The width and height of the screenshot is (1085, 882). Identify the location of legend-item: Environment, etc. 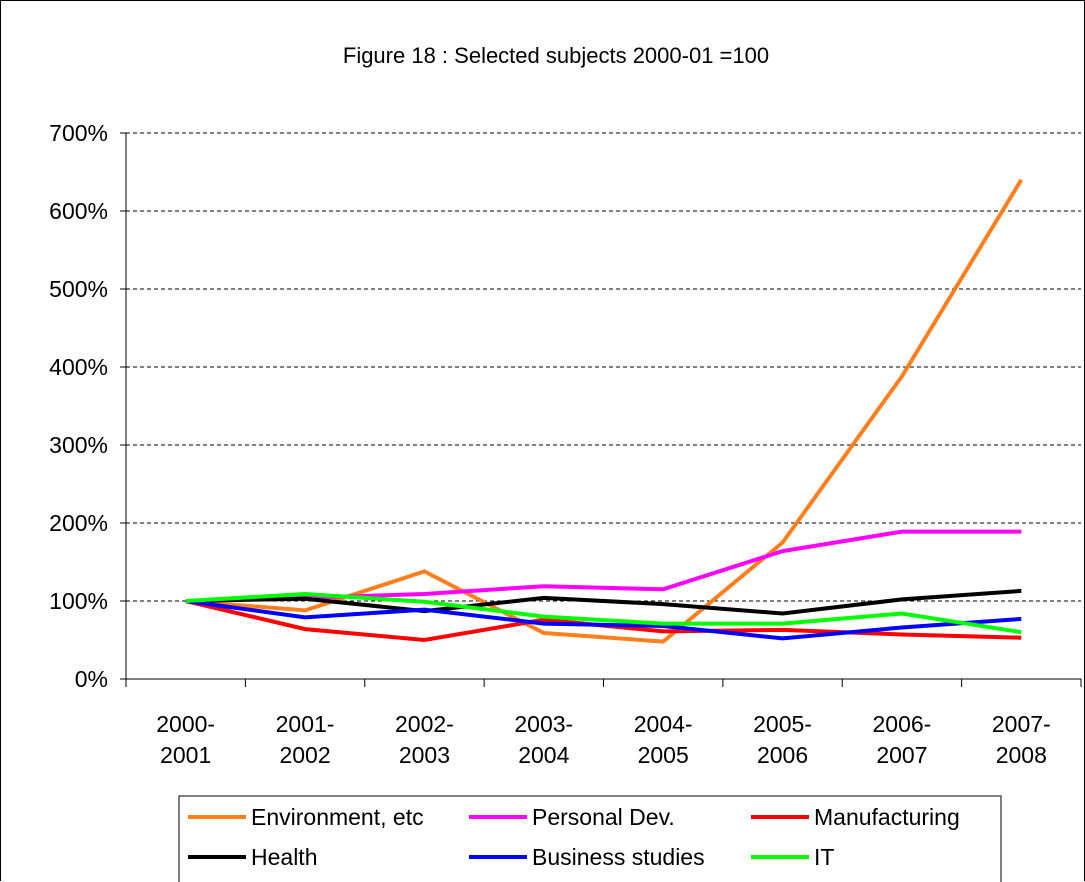
(306, 817).